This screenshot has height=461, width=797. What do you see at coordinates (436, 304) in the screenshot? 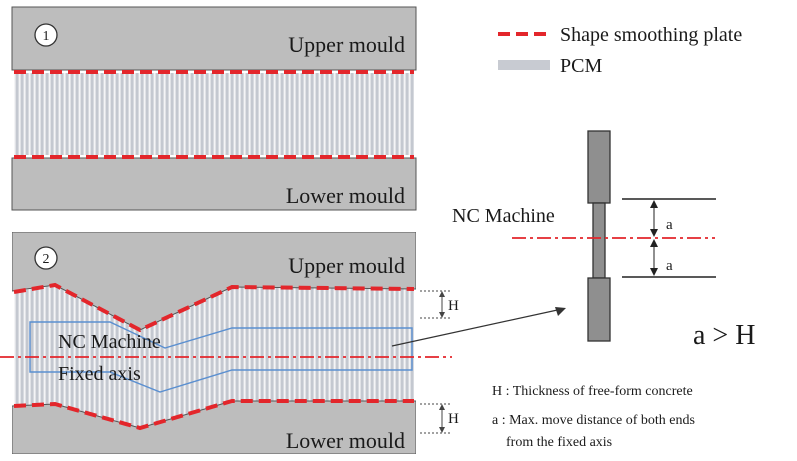
I see `h-dimension-top` at bounding box center [436, 304].